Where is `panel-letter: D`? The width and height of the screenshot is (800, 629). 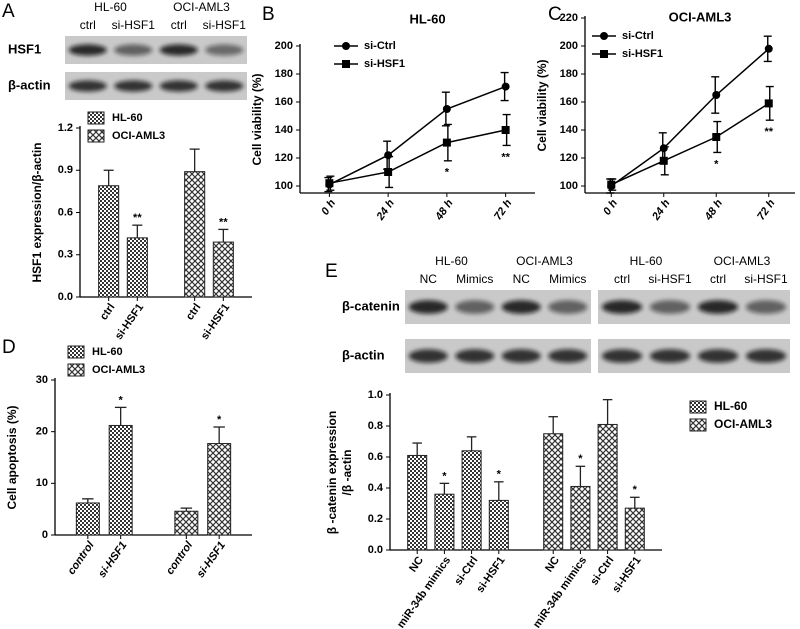 panel-letter: D is located at coordinates (9, 347).